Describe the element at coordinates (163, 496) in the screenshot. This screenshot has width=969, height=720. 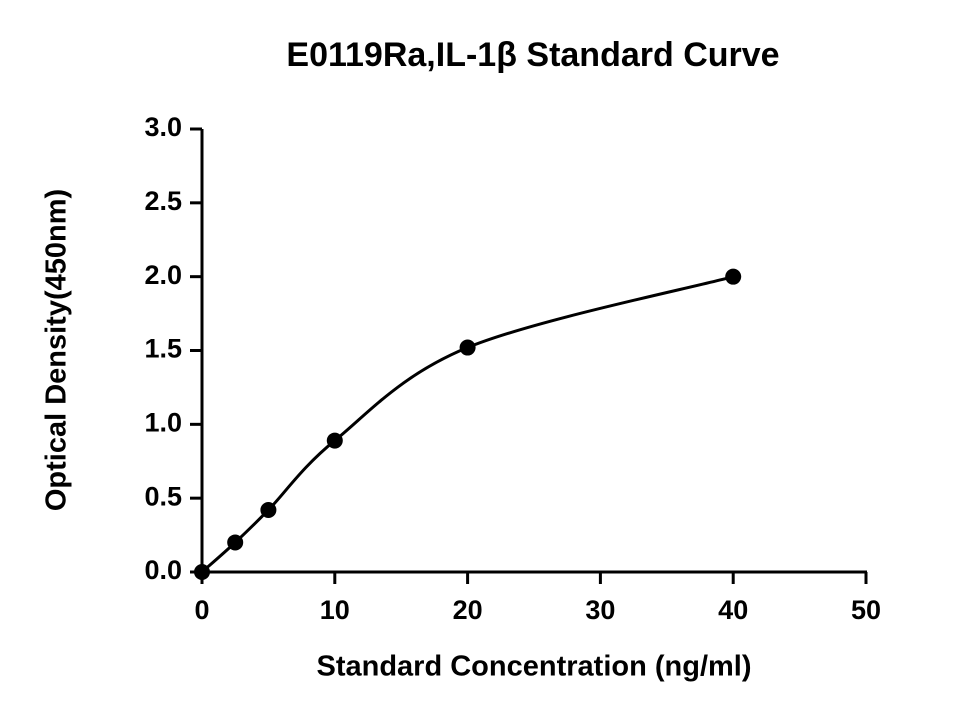
I see `y-tick-label: 0.5` at that location.